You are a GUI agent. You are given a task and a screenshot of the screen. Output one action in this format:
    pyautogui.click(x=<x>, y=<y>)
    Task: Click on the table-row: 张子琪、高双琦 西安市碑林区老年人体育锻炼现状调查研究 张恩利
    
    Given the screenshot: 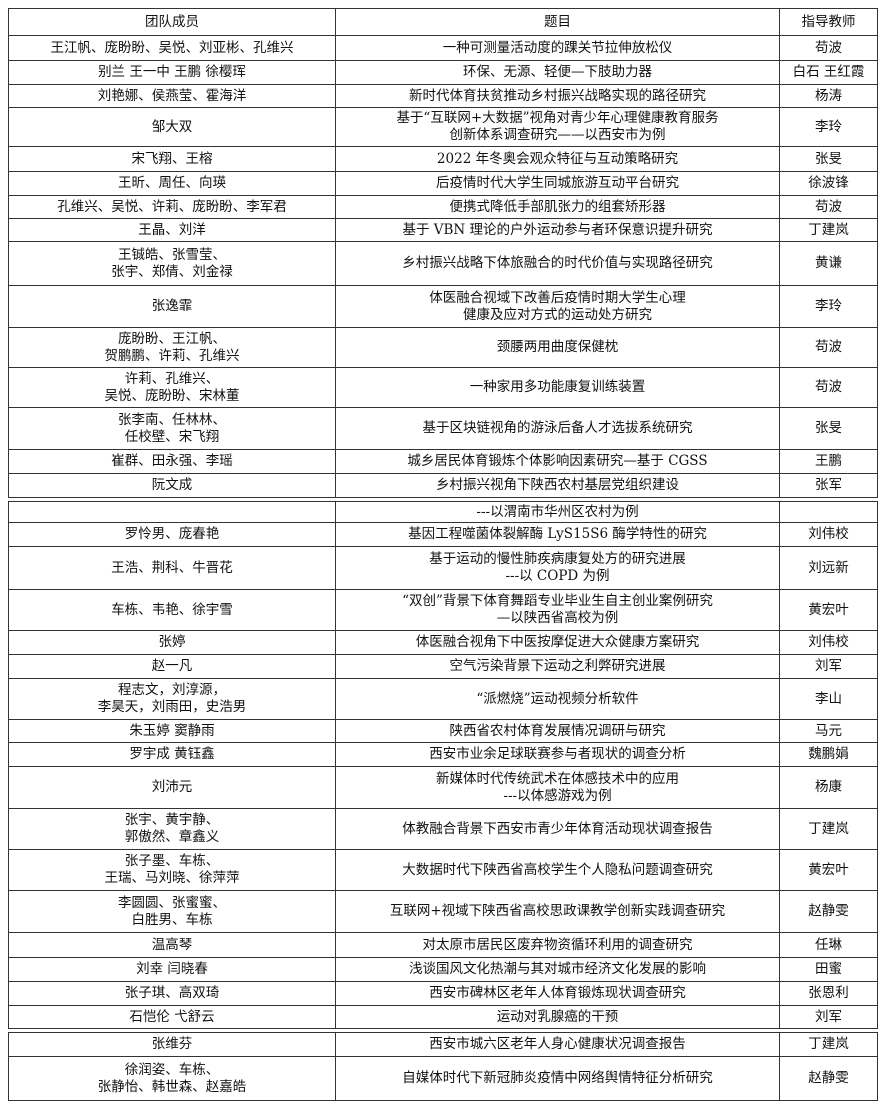 What is the action you would take?
    pyautogui.click(x=443, y=993)
    